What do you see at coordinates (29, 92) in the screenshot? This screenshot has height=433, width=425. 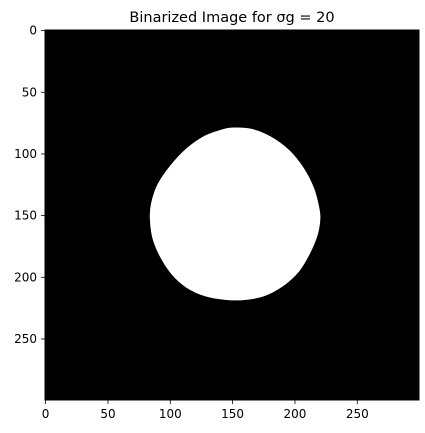 I see `y-tick-label: 50` at bounding box center [29, 92].